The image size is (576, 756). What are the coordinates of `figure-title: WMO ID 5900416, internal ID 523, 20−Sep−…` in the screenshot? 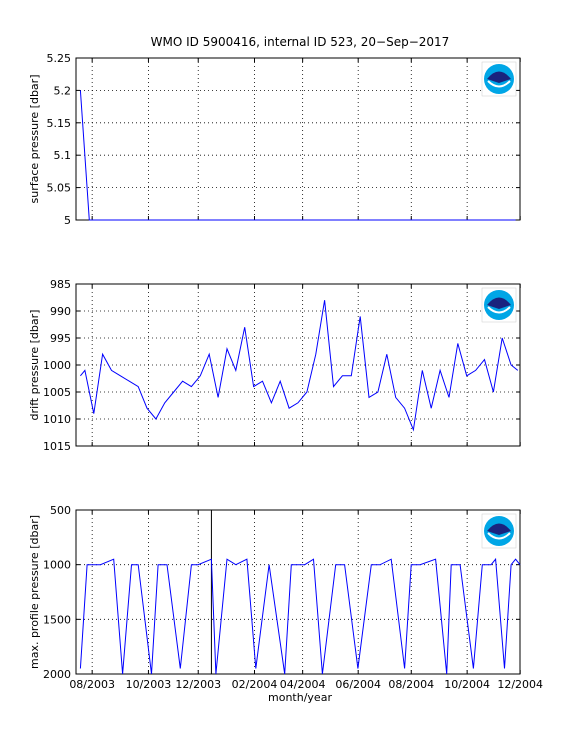 It's located at (300, 42).